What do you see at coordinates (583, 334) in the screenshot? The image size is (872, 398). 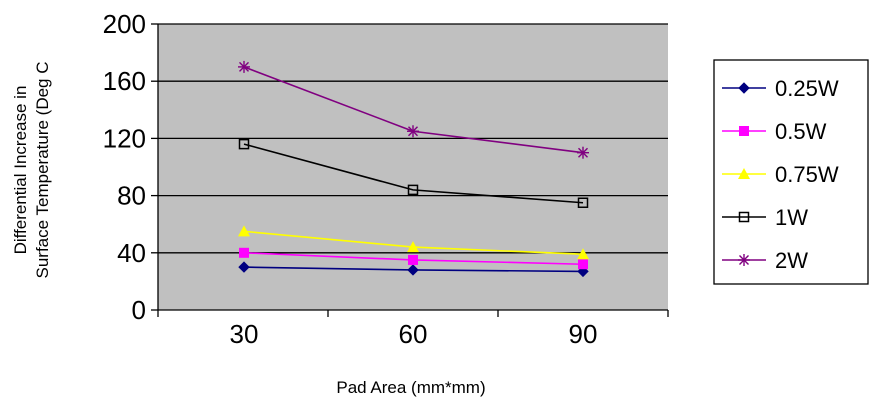 I see `x-tick-label-90: 90` at bounding box center [583, 334].